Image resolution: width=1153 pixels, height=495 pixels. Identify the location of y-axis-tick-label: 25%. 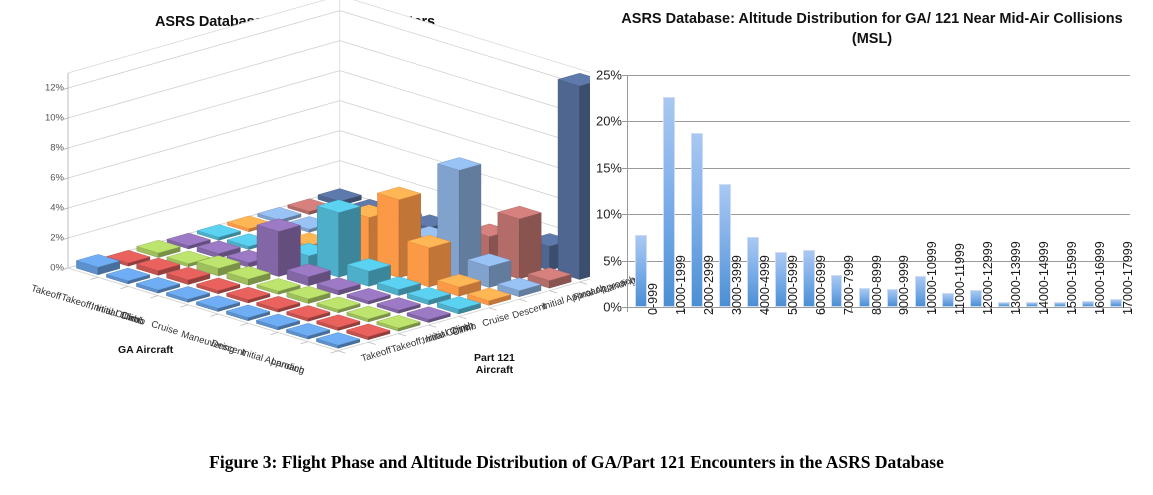
(608, 75).